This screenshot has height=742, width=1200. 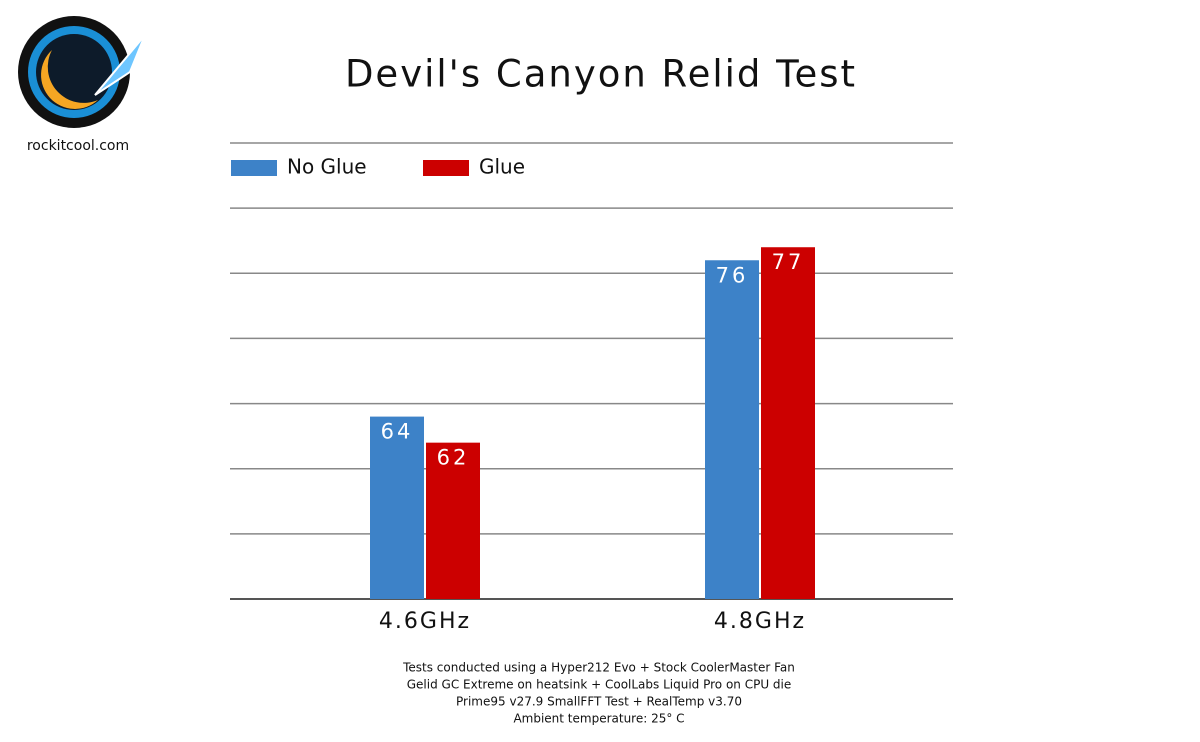 What do you see at coordinates (82, 72) in the screenshot?
I see `logo` at bounding box center [82, 72].